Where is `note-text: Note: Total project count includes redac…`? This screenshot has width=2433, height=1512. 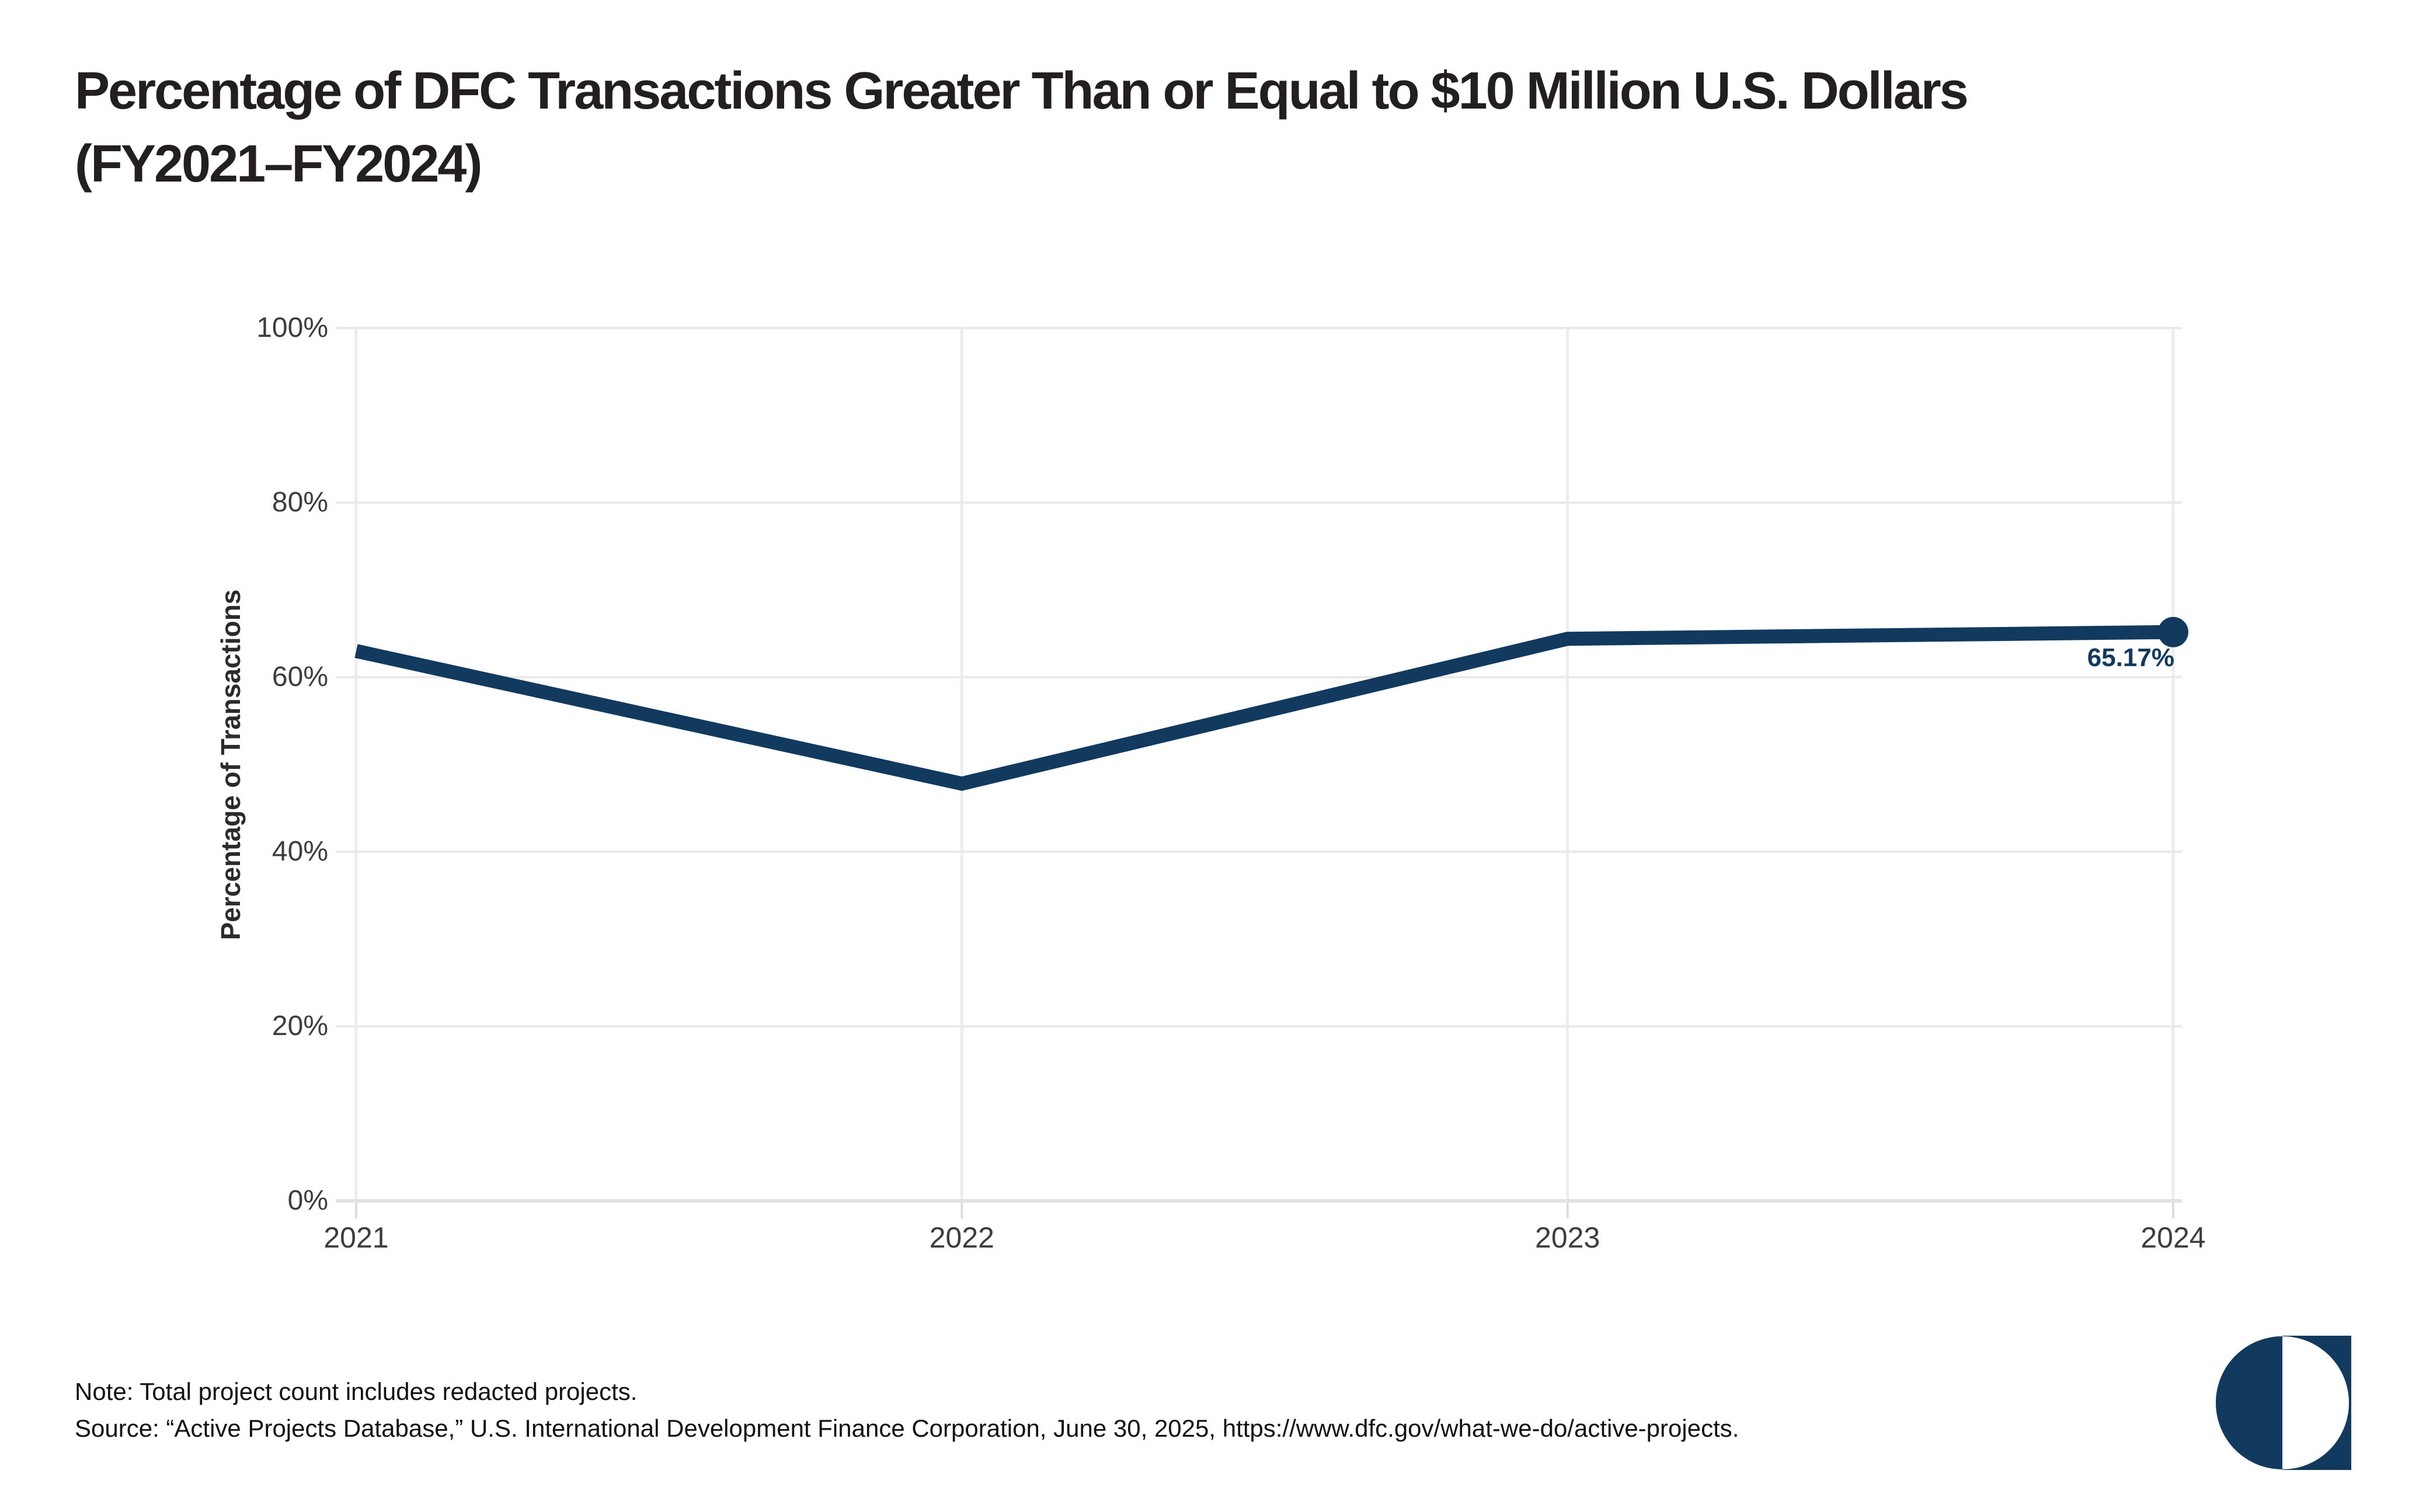 note-text: Note: Total project count includes redac… is located at coordinates (356, 1392).